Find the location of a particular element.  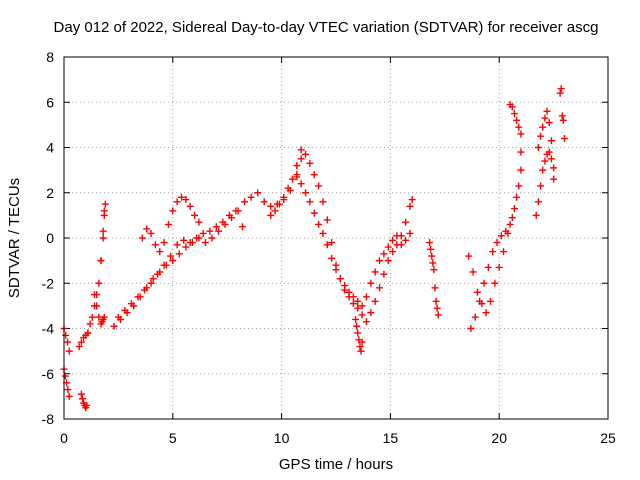

series-l is located at coordinates (353, 240).